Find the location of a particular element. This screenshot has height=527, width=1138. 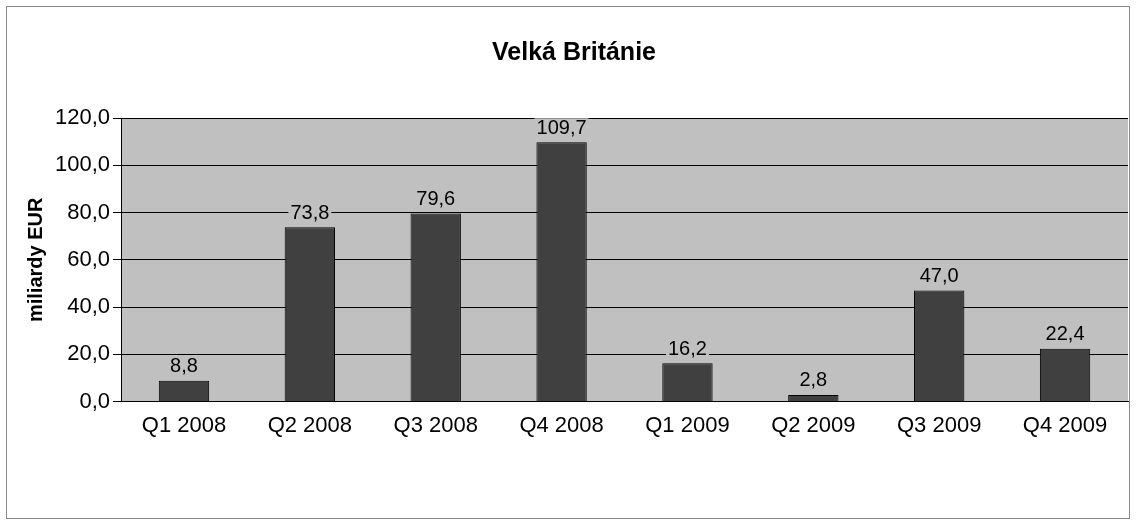

x-tick-label: Q3 2008 is located at coordinates (435, 424).